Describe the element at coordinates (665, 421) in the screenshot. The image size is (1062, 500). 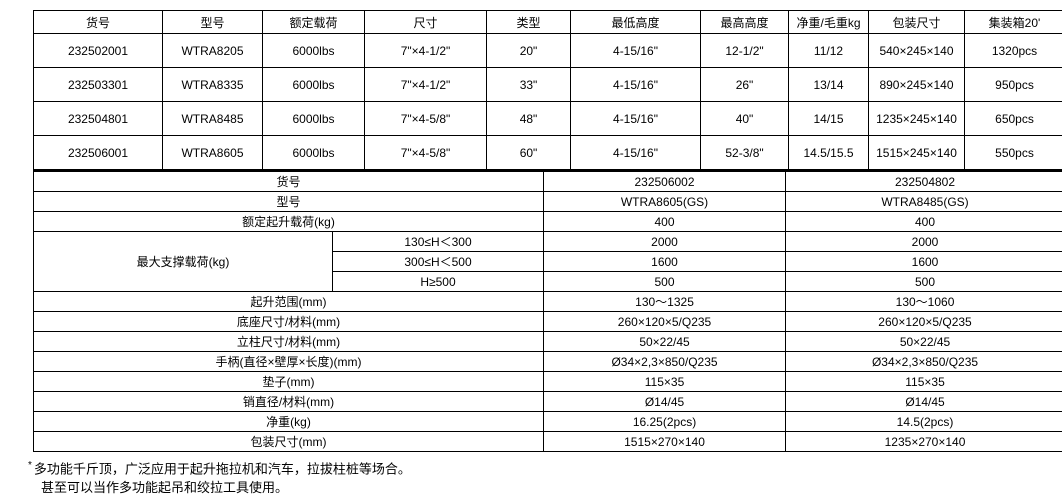
I see `spec-value-cell: 16.25(2pcs)` at that location.